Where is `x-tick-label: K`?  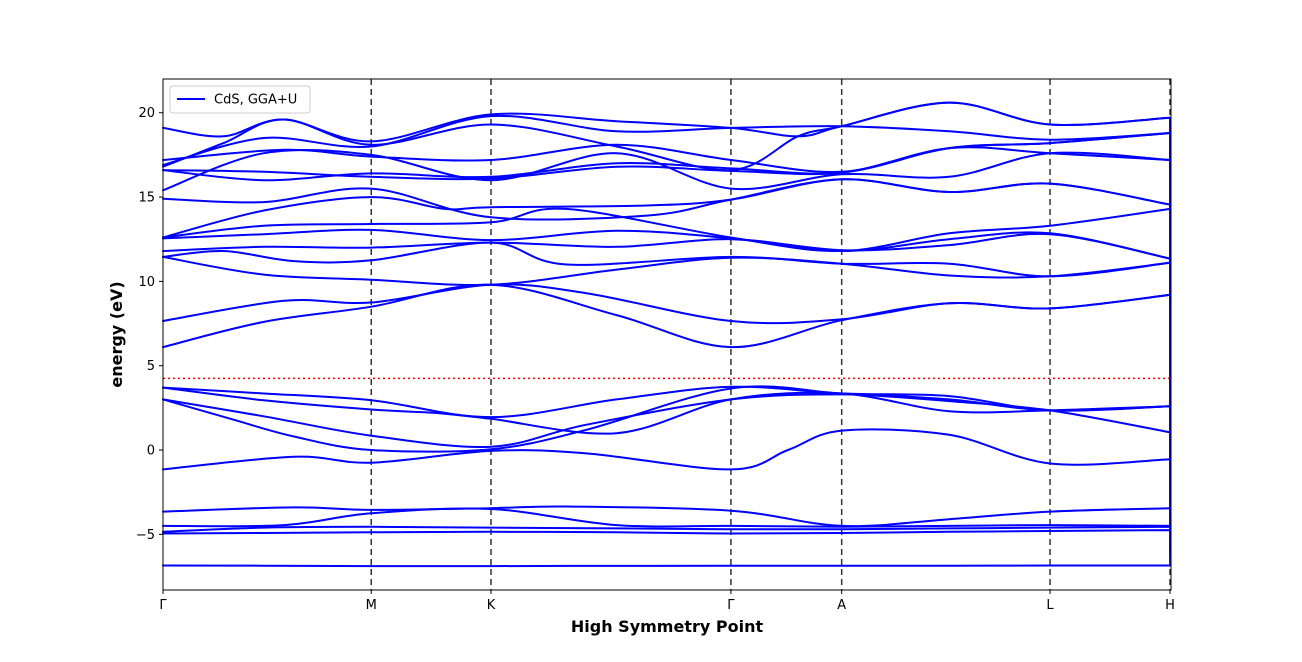
x-tick-label: K is located at coordinates (491, 605).